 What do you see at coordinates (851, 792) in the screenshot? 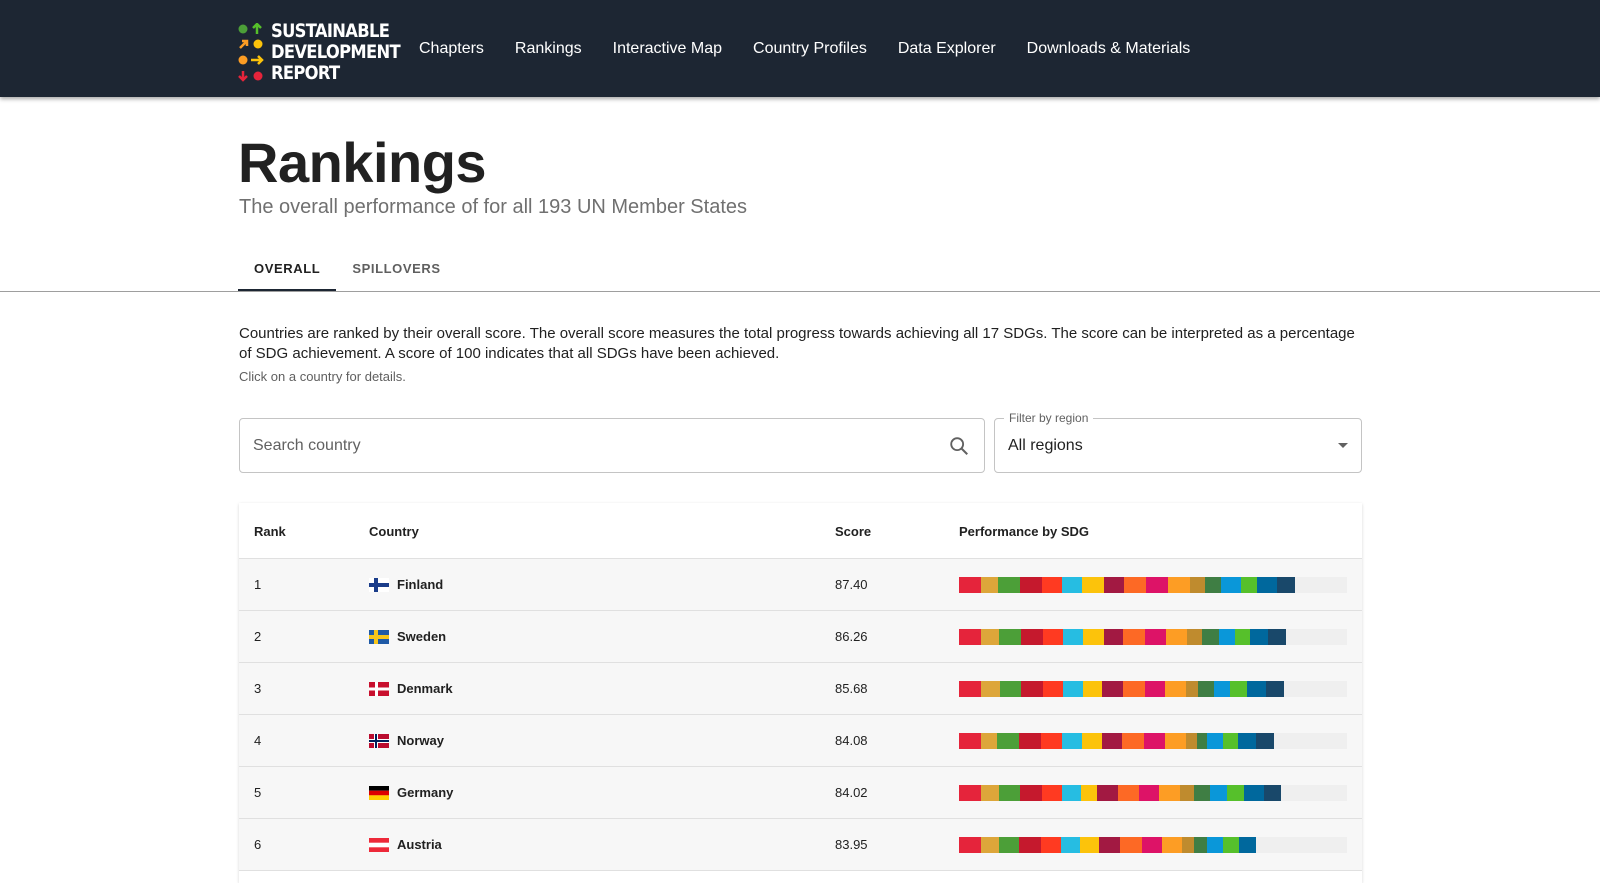
I see `score-cell: 84.02` at bounding box center [851, 792].